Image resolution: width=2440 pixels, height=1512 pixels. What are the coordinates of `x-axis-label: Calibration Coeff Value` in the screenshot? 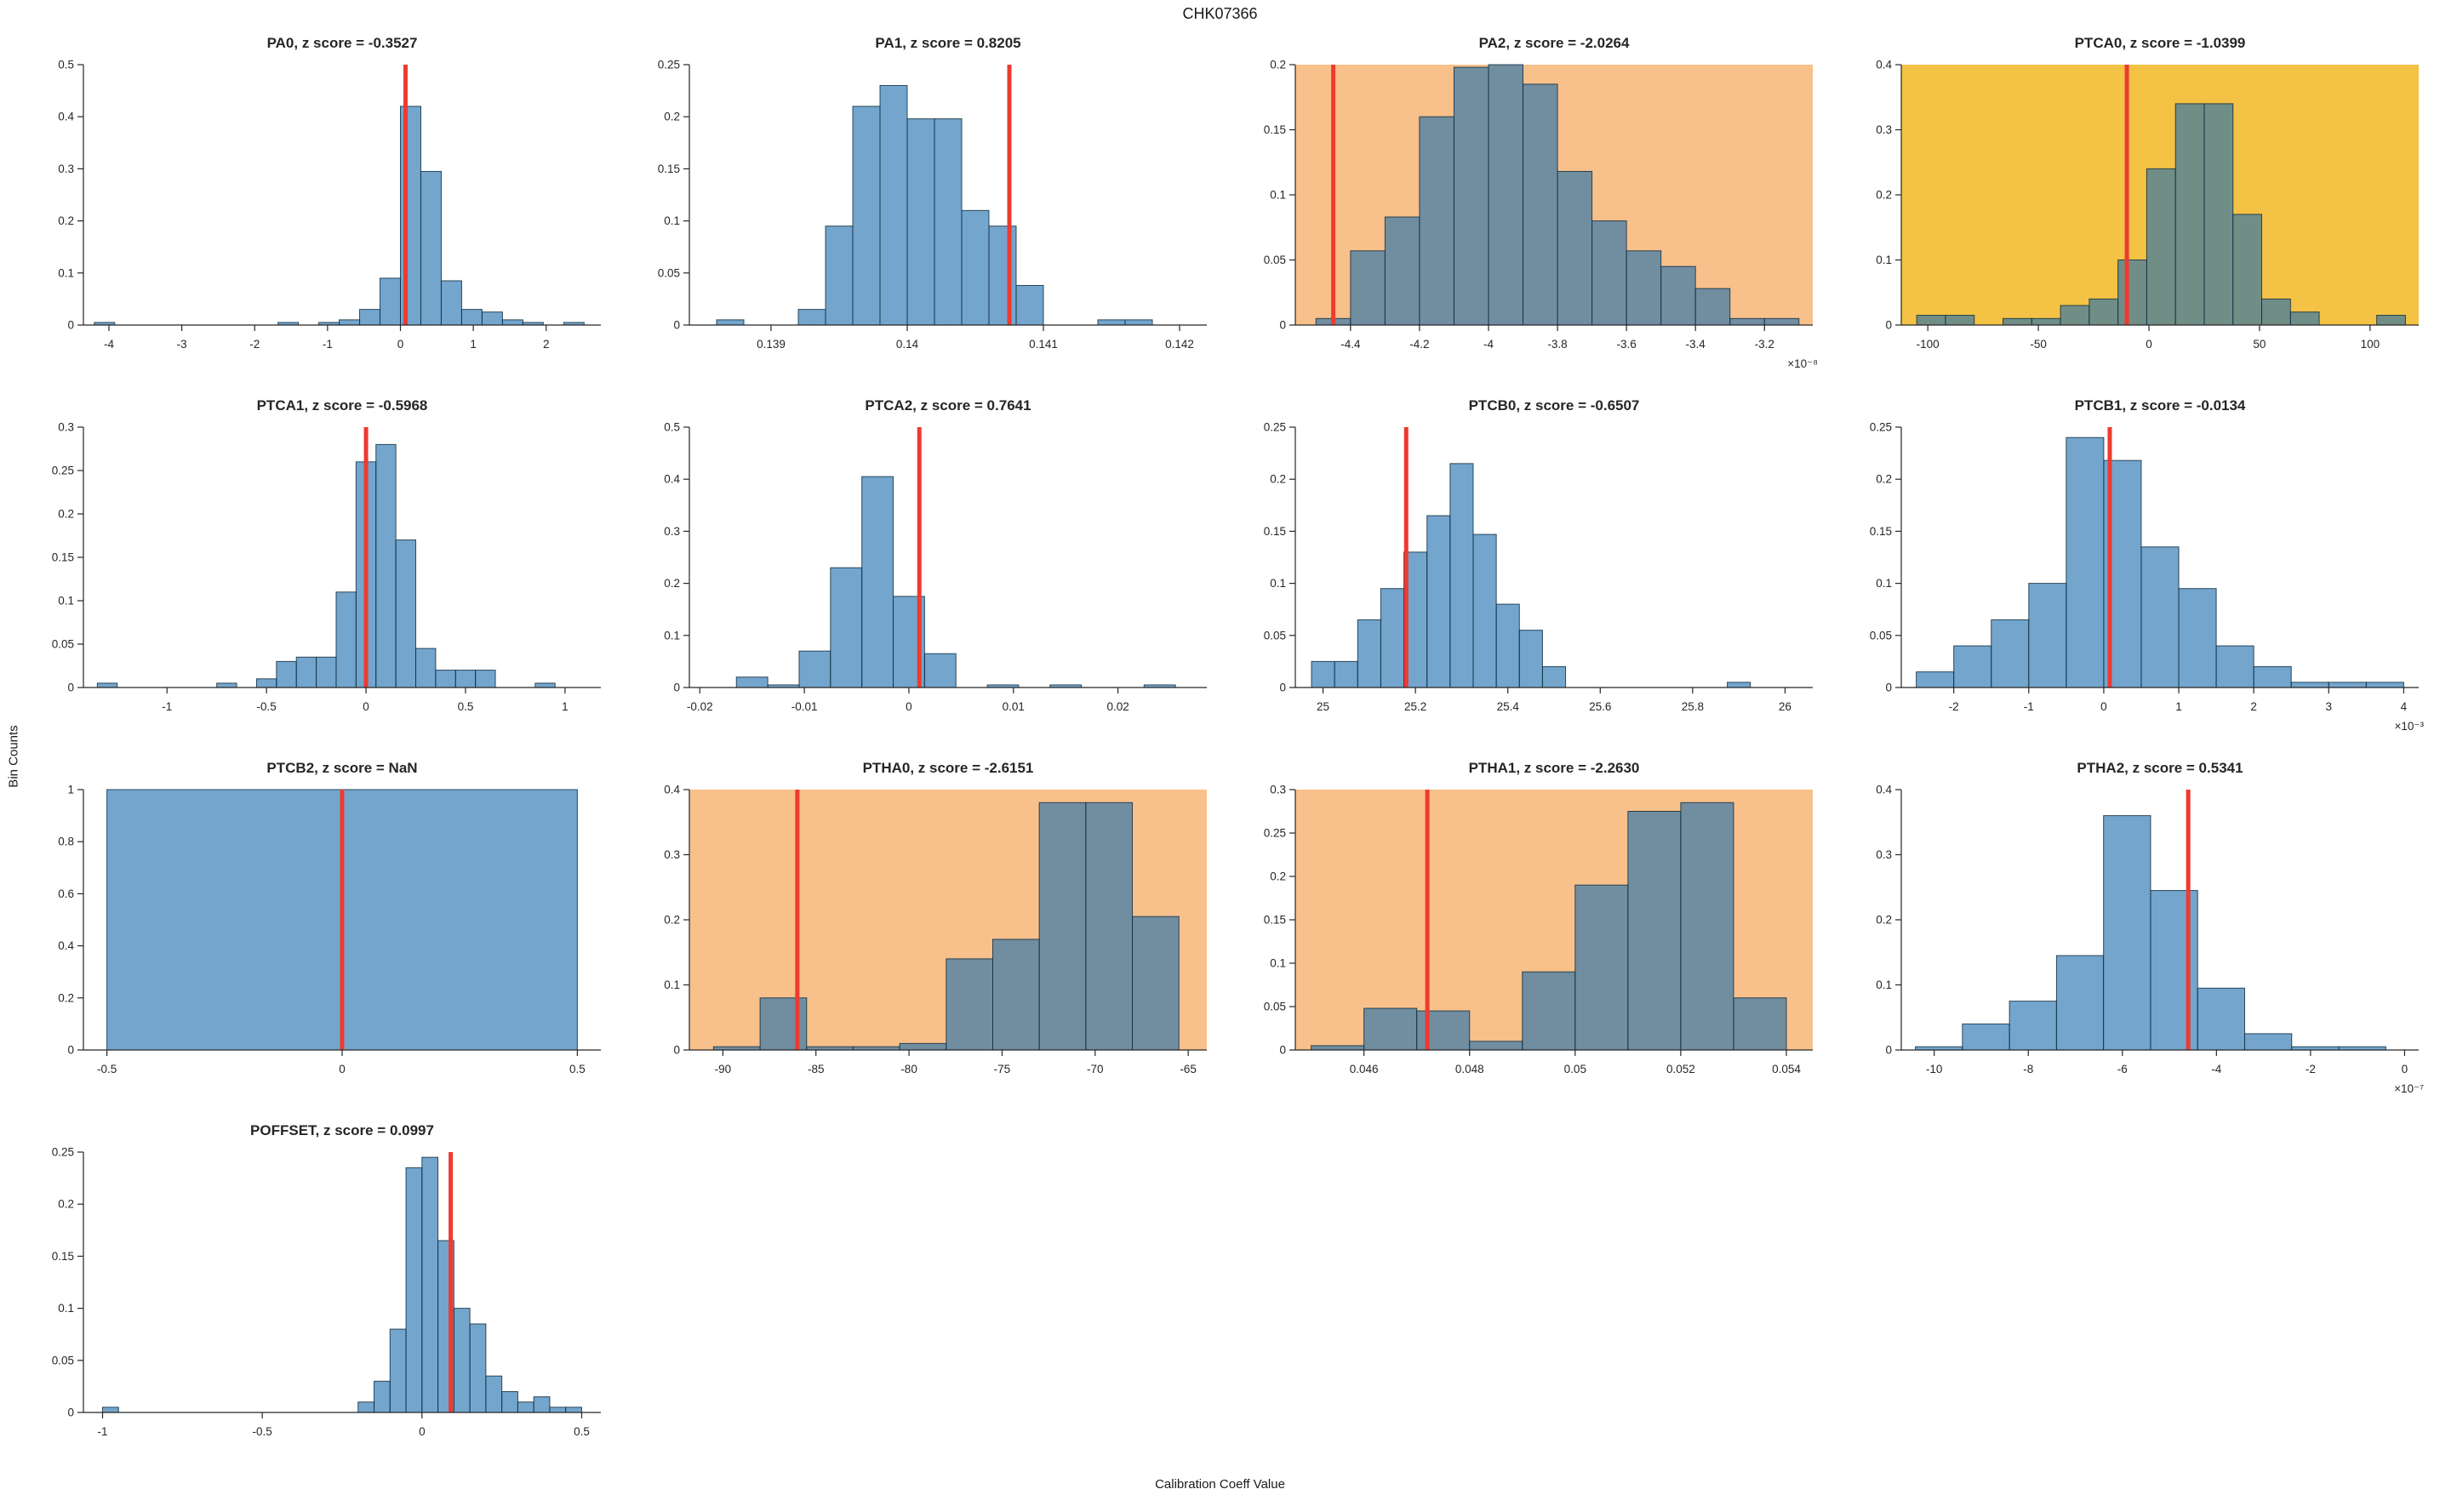 It's located at (1220, 1484).